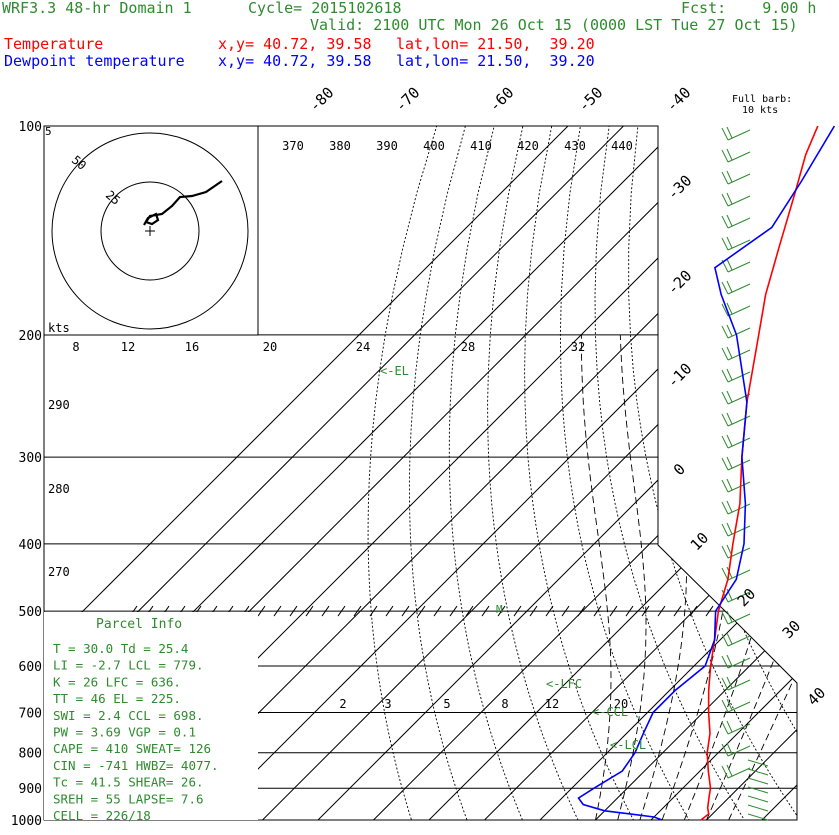  I want to click on parcel-info-background, so click(151, 716).